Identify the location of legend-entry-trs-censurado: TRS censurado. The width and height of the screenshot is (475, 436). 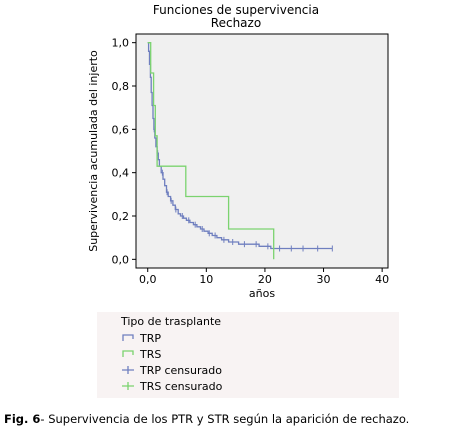
(172, 386).